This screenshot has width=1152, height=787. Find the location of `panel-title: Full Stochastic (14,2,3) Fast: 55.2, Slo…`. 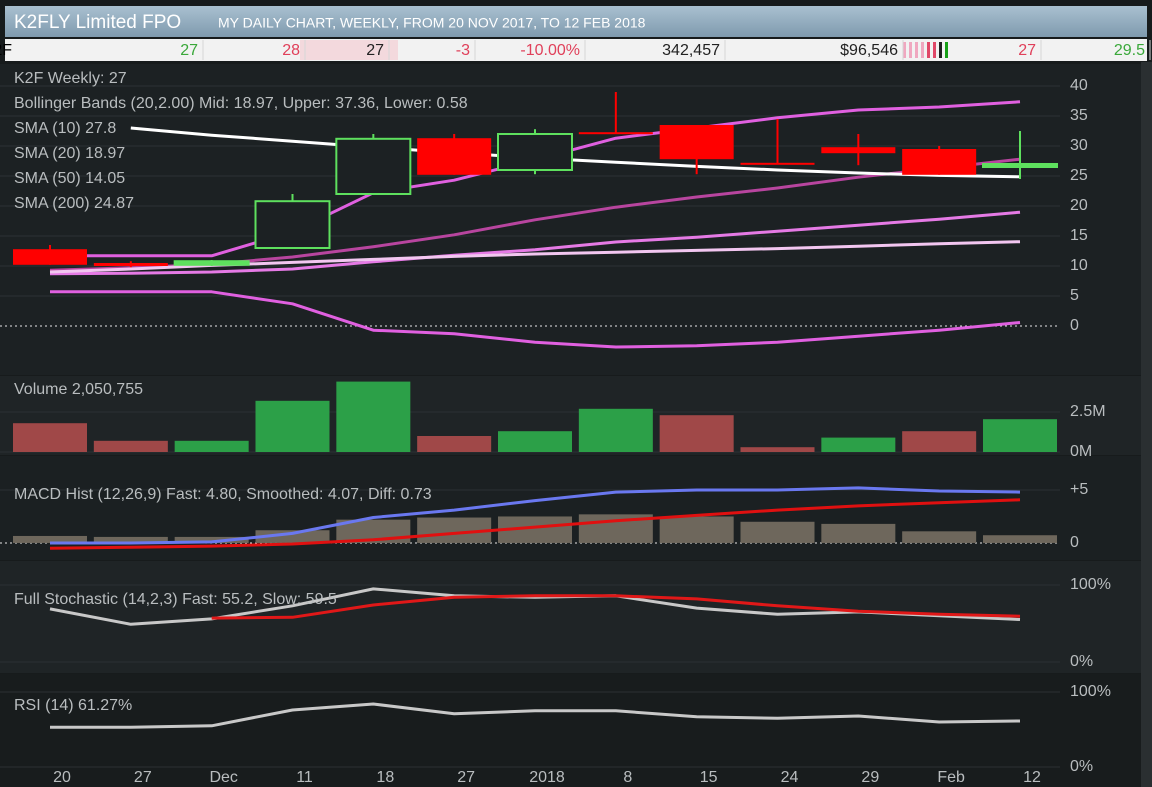

panel-title: Full Stochastic (14,2,3) Fast: 55.2, Slo… is located at coordinates (175, 599).